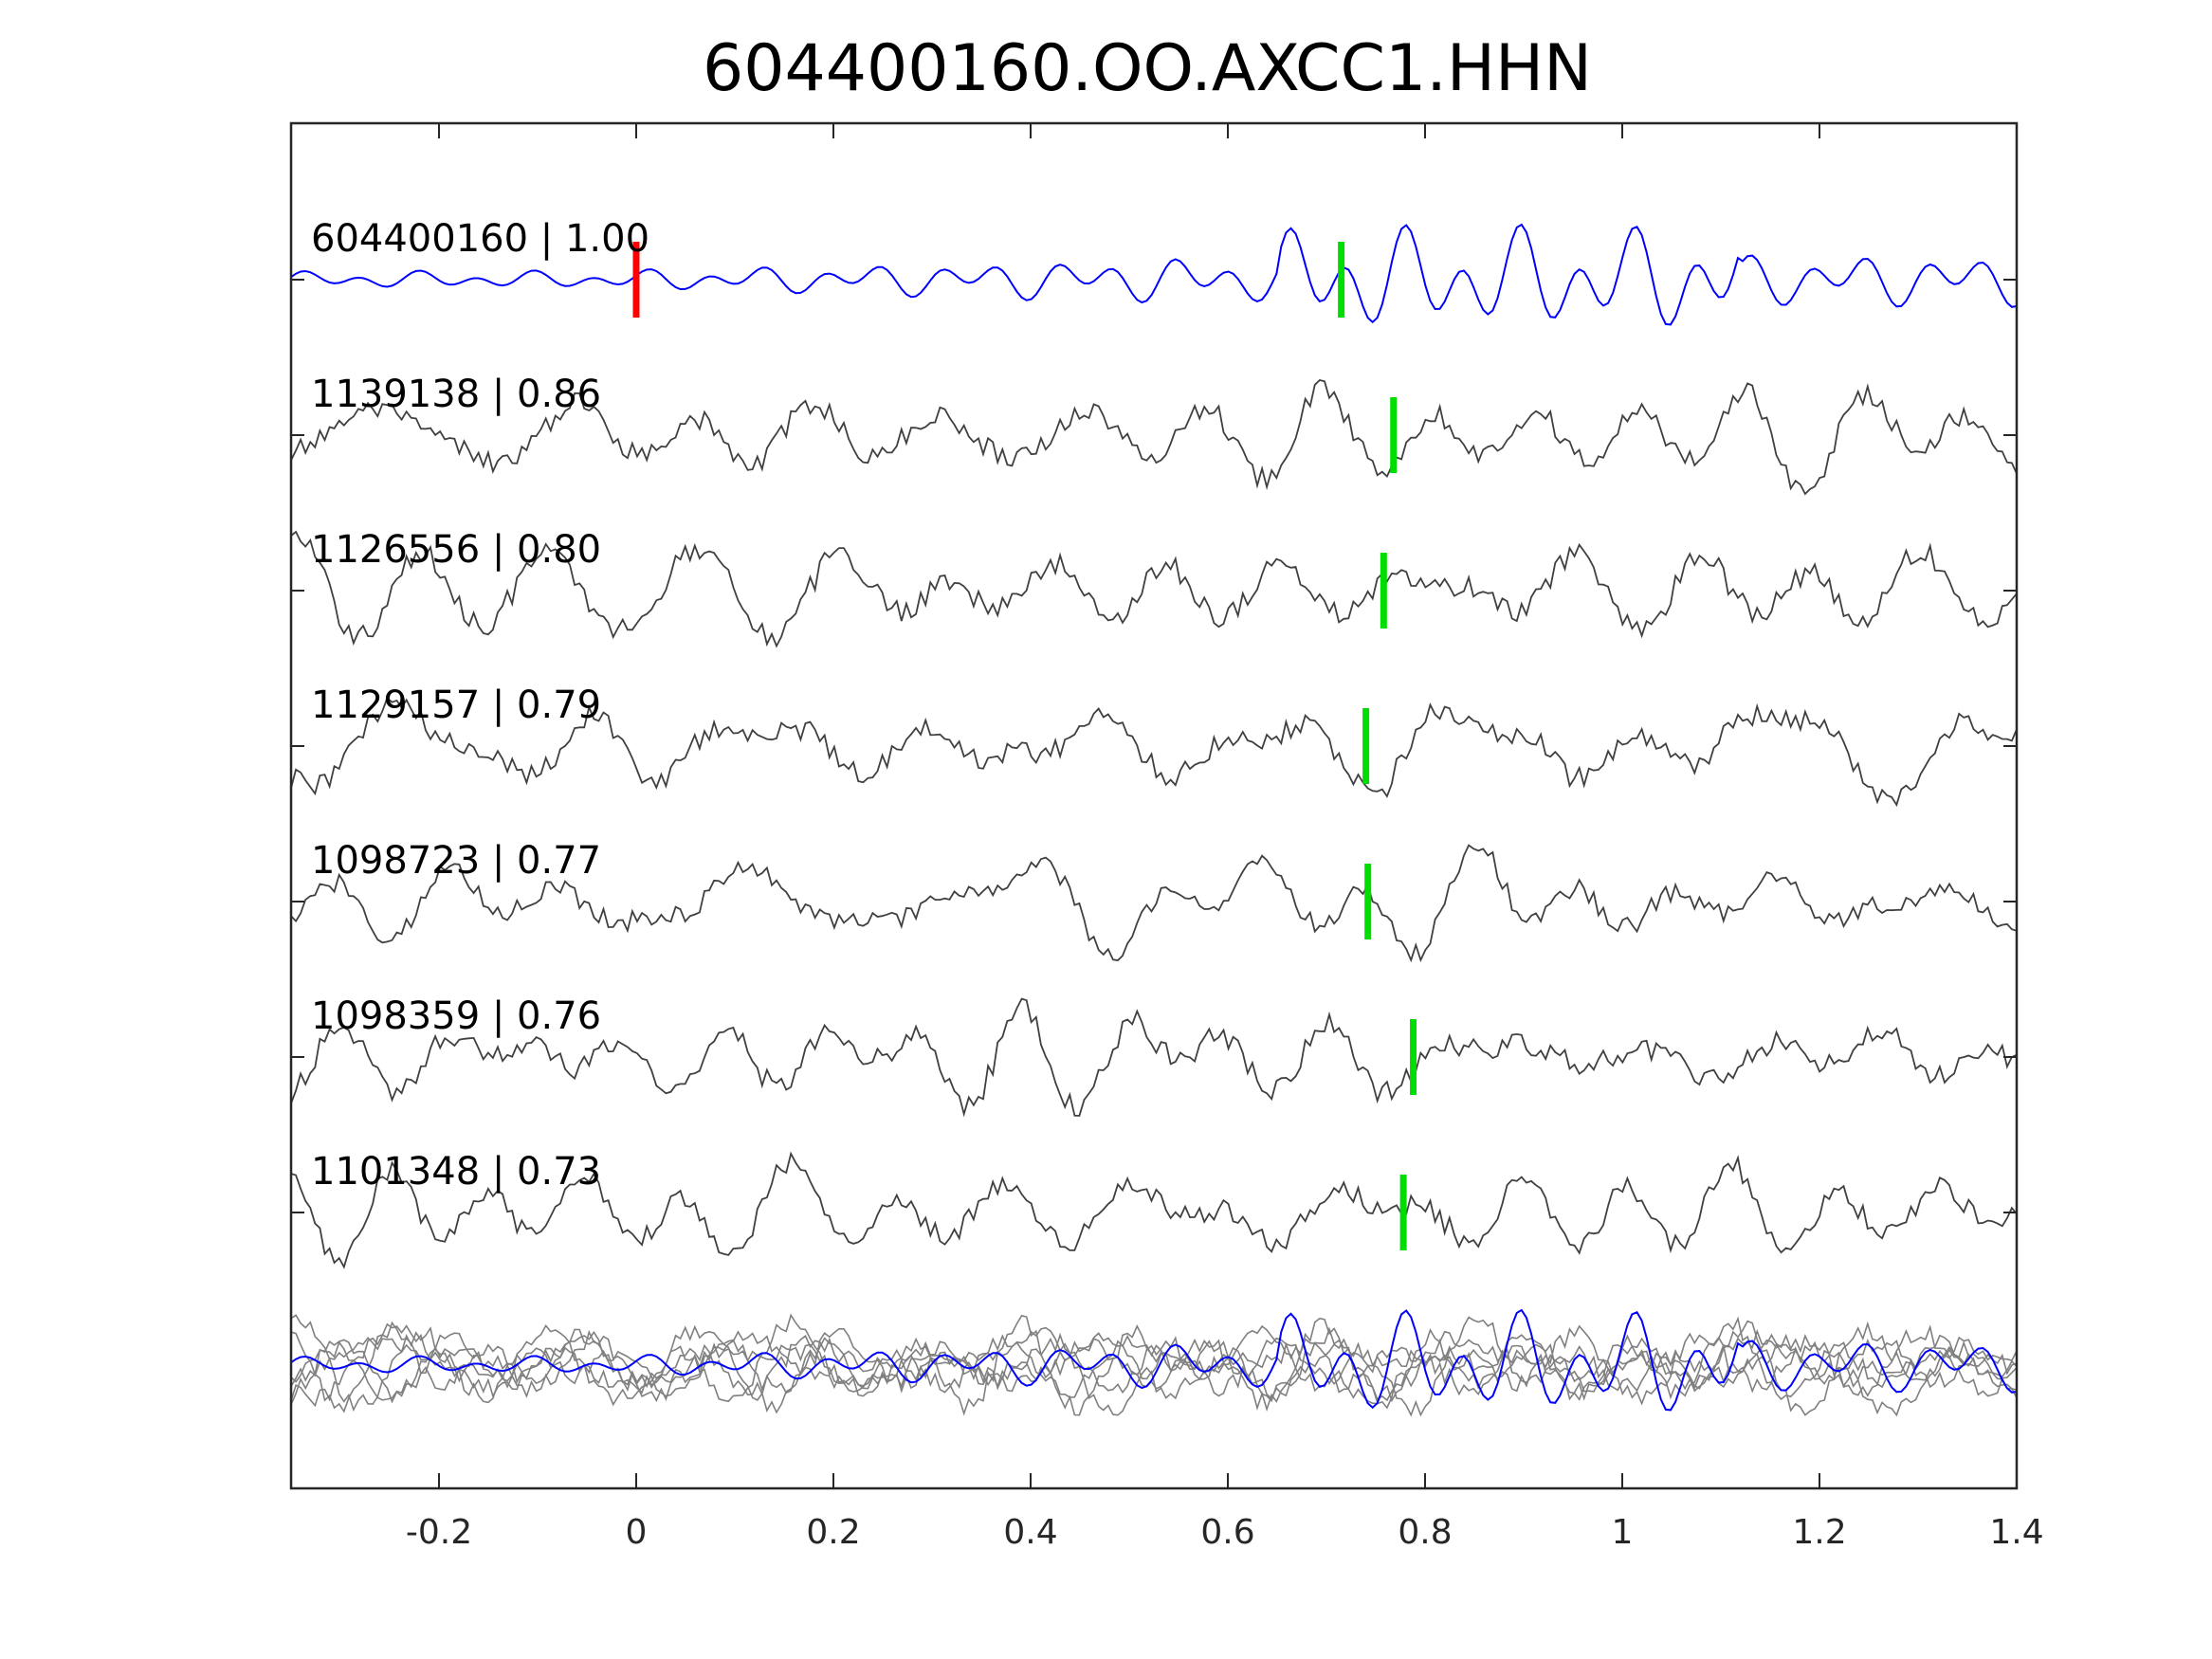 The width and height of the screenshot is (2212, 1659). I want to click on x-tick-label: 1.2, so click(1819, 1532).